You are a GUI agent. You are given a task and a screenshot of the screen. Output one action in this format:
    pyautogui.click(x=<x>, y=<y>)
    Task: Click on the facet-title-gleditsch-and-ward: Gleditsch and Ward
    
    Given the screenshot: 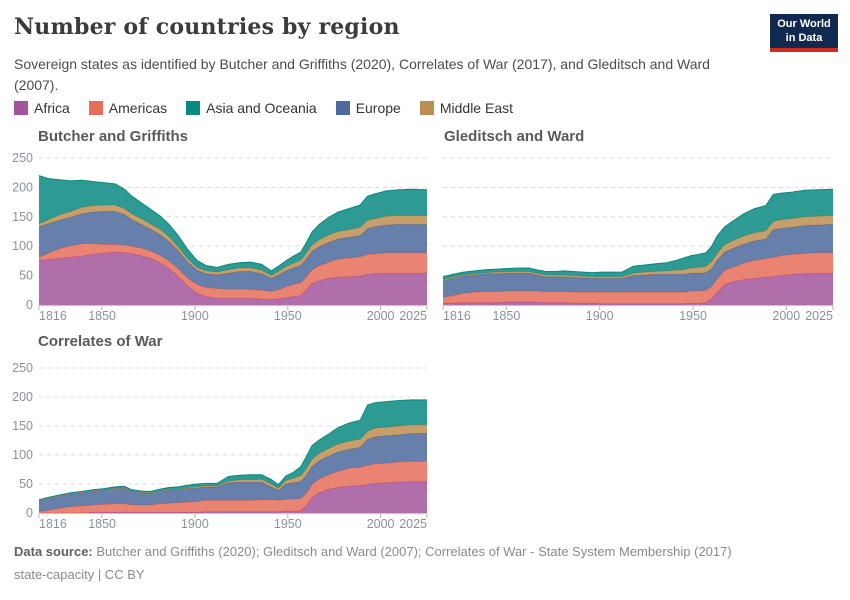 What is the action you would take?
    pyautogui.click(x=514, y=136)
    